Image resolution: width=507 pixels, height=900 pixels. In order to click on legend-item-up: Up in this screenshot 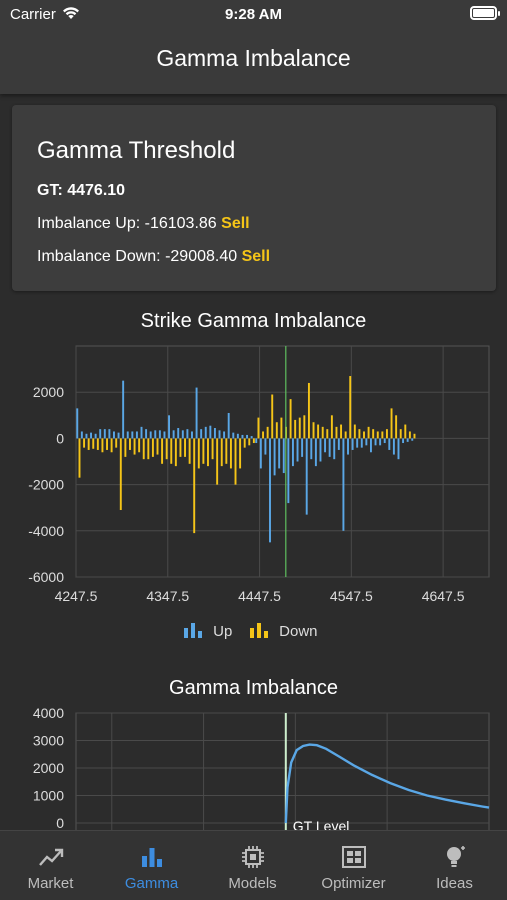, I will do `click(207, 631)`.